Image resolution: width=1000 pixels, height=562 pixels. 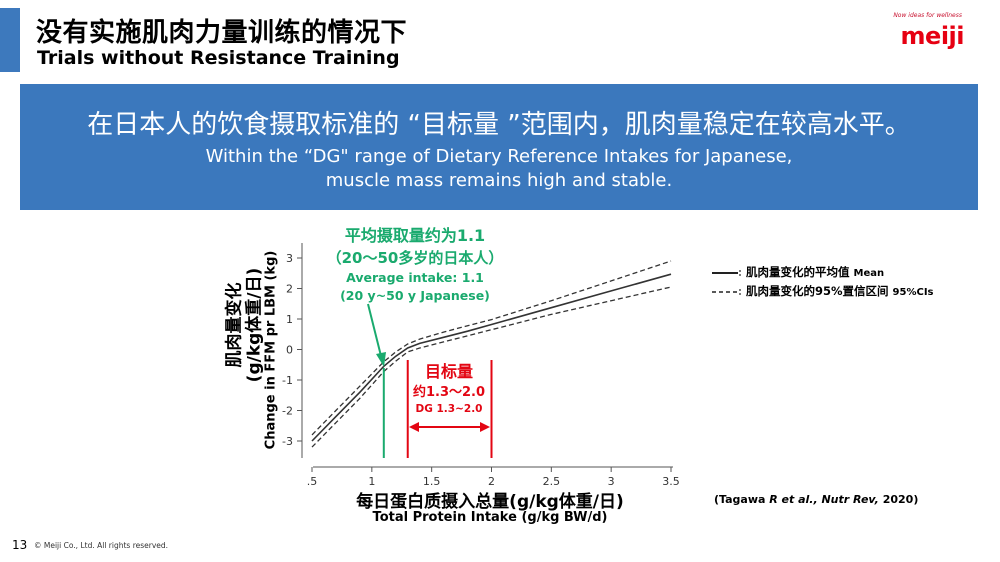 What do you see at coordinates (432, 481) in the screenshot?
I see `x-tick-label: 1.5` at bounding box center [432, 481].